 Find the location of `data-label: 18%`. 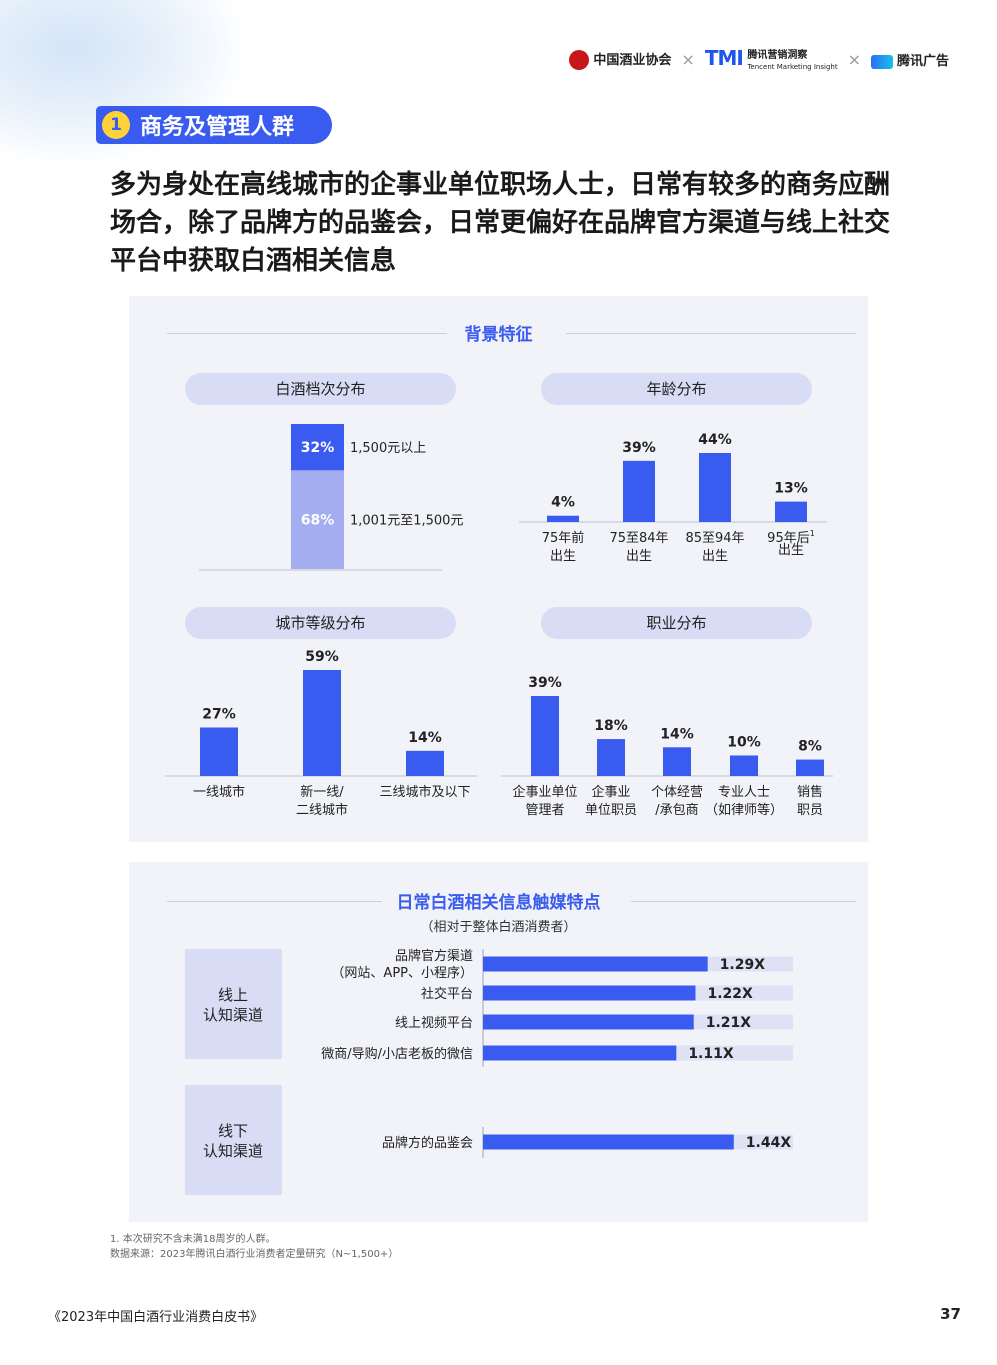

data-label: 18% is located at coordinates (611, 726).